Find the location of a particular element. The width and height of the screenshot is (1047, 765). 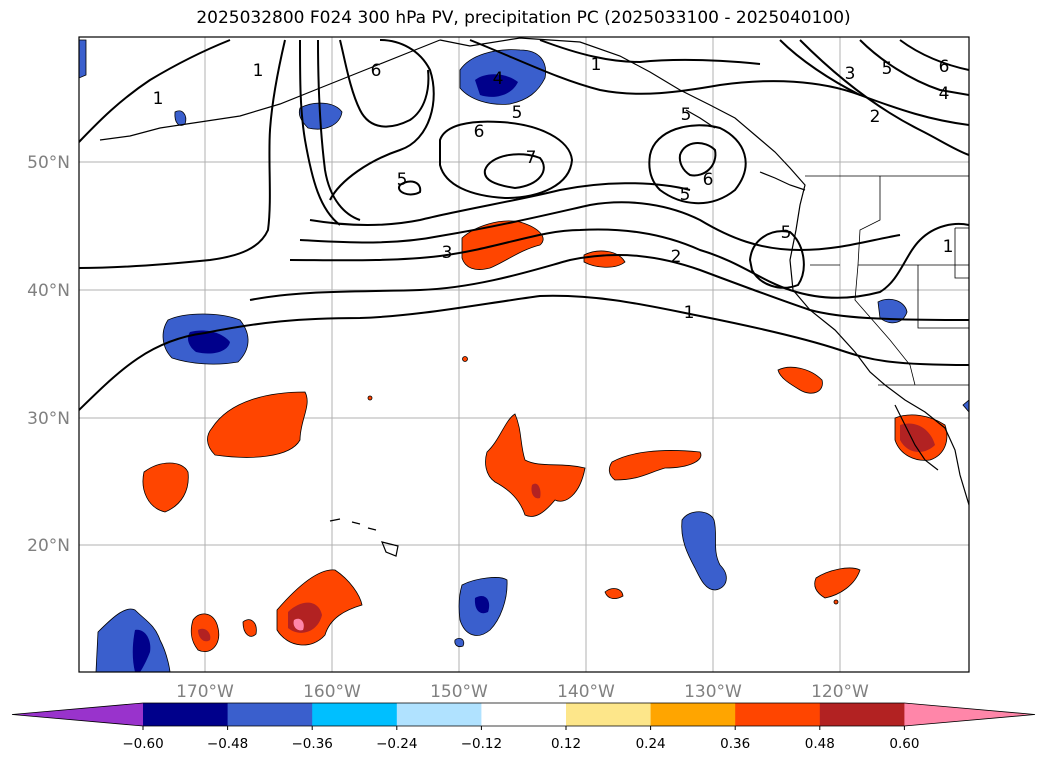

colorbar-tick-label: −0.60 is located at coordinates (142, 744).